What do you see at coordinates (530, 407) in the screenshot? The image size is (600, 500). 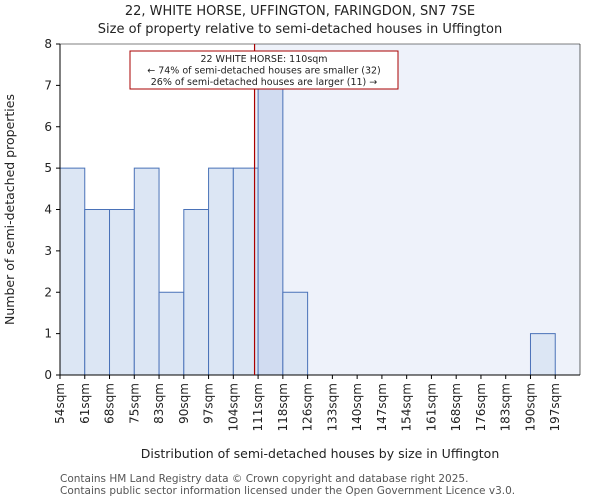 I see `x-tick-label: 190sqm` at bounding box center [530, 407].